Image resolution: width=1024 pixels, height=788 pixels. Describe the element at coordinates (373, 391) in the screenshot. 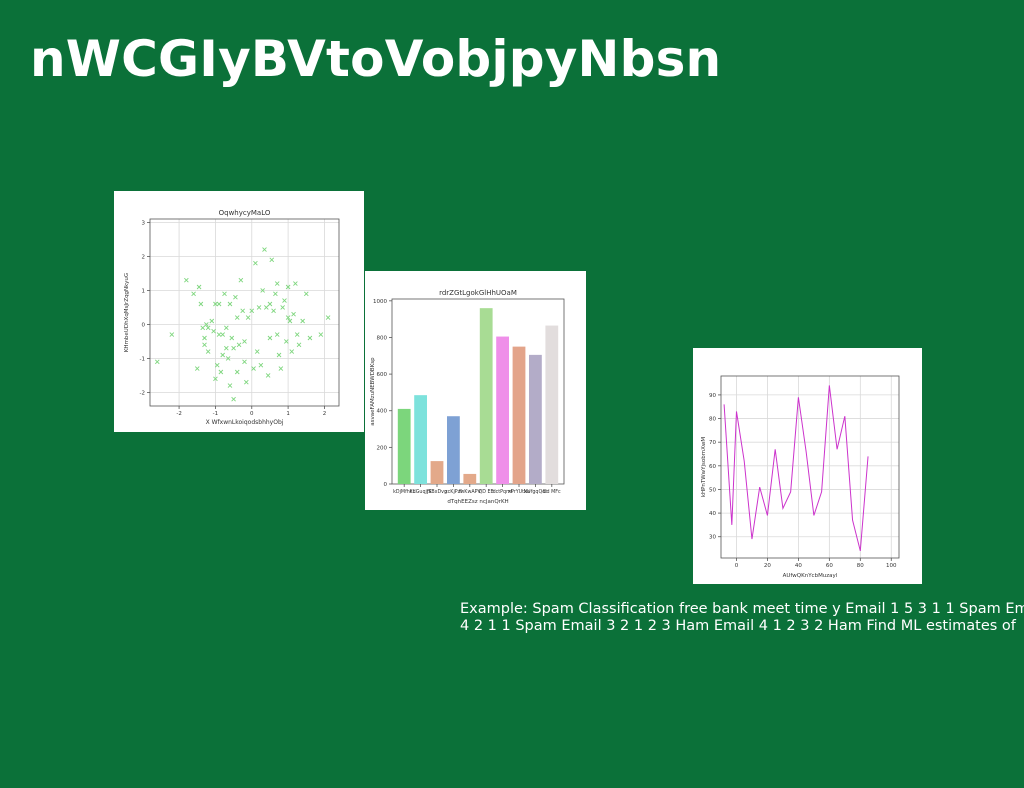

I see `y-axis-label: asvaeFAMzuNEBWDBKsp` at that location.